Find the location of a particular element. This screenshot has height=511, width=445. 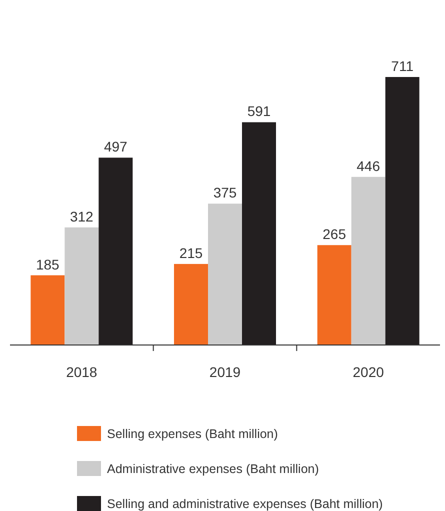

data-label: 591 is located at coordinates (259, 111).